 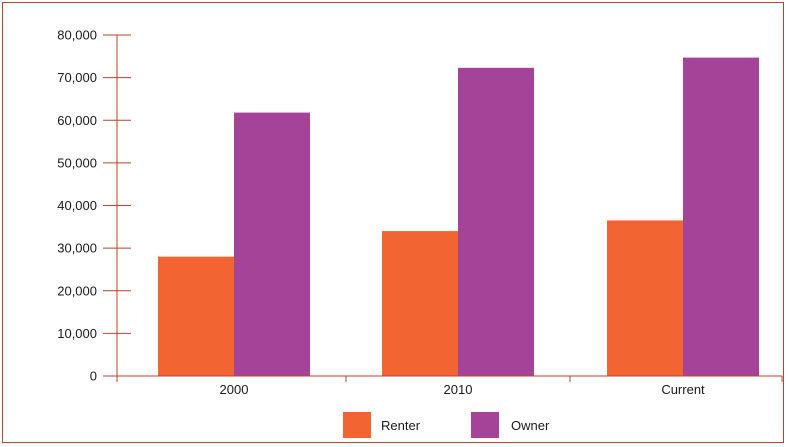 What do you see at coordinates (77, 333) in the screenshot?
I see `y-tick-label: 10,000` at bounding box center [77, 333].